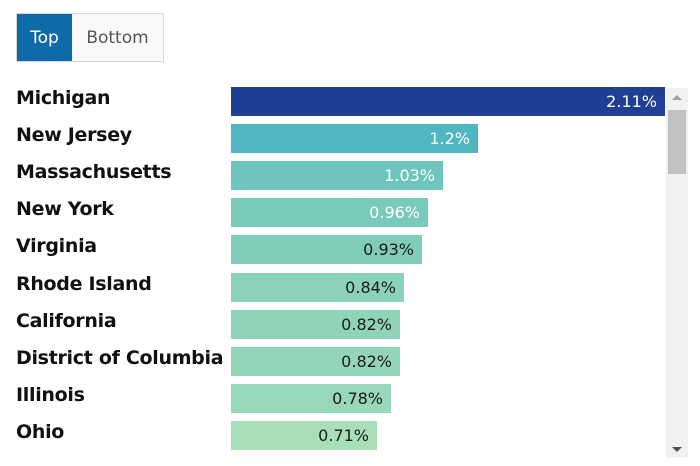  Describe the element at coordinates (44, 37) in the screenshot. I see `top-button: Top` at that location.